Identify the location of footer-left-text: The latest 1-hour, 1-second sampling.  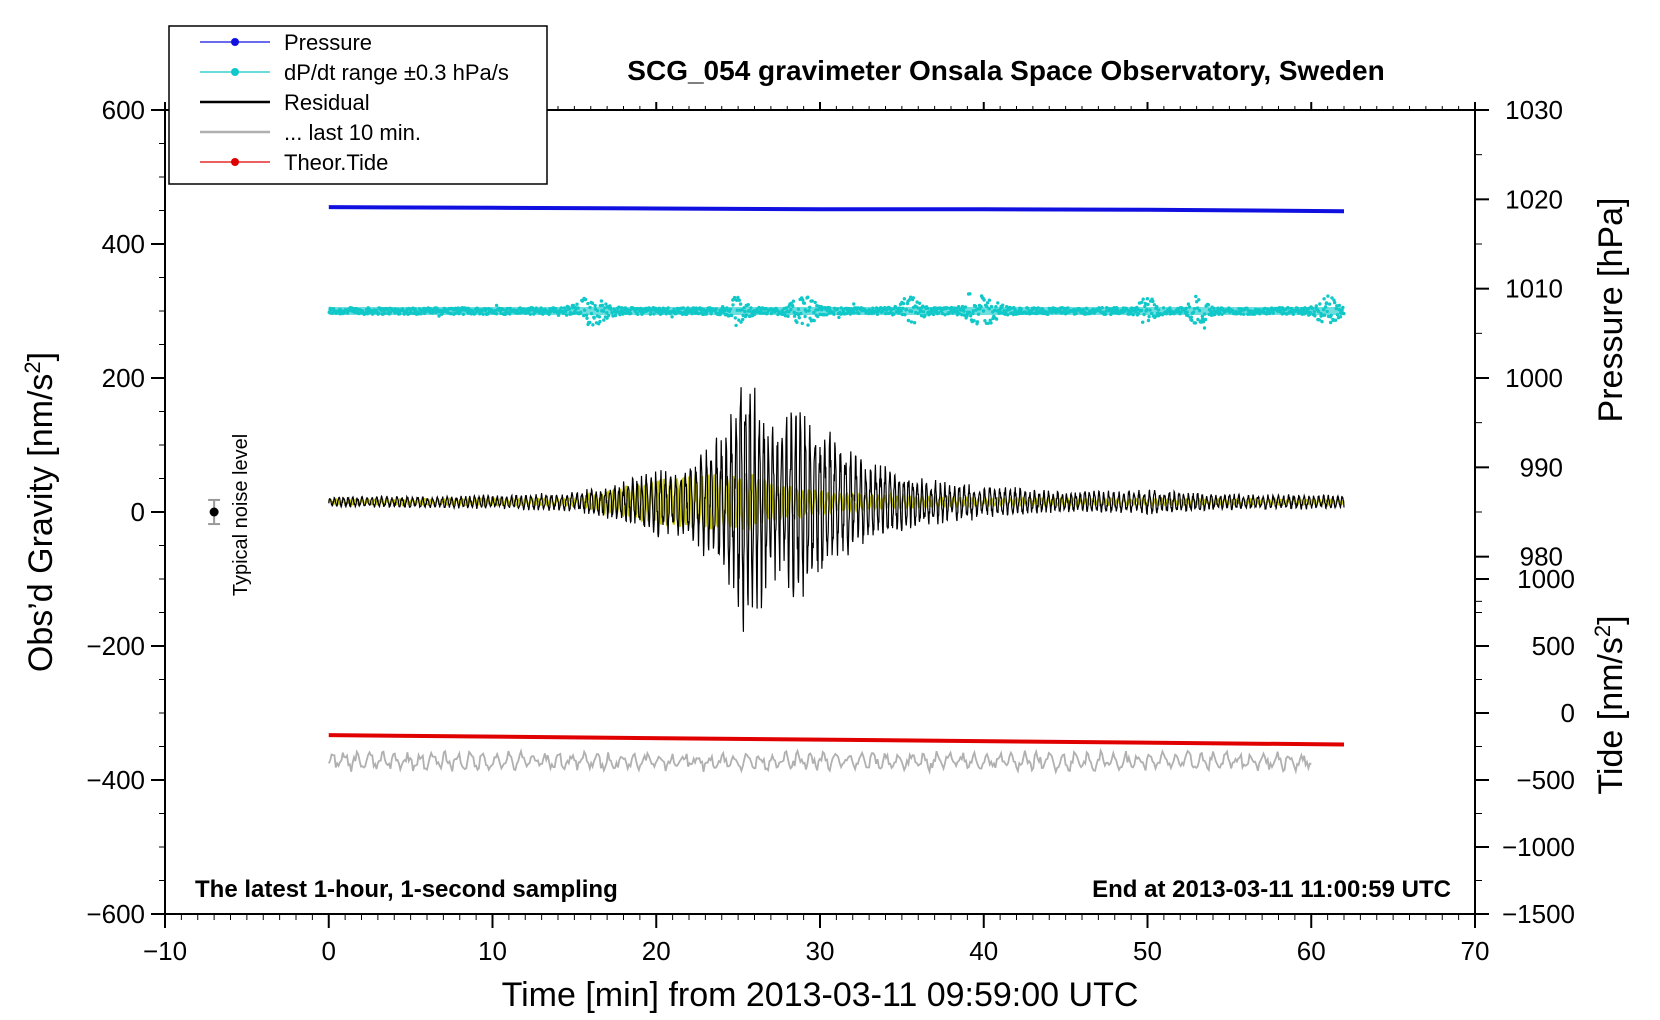
(406, 889).